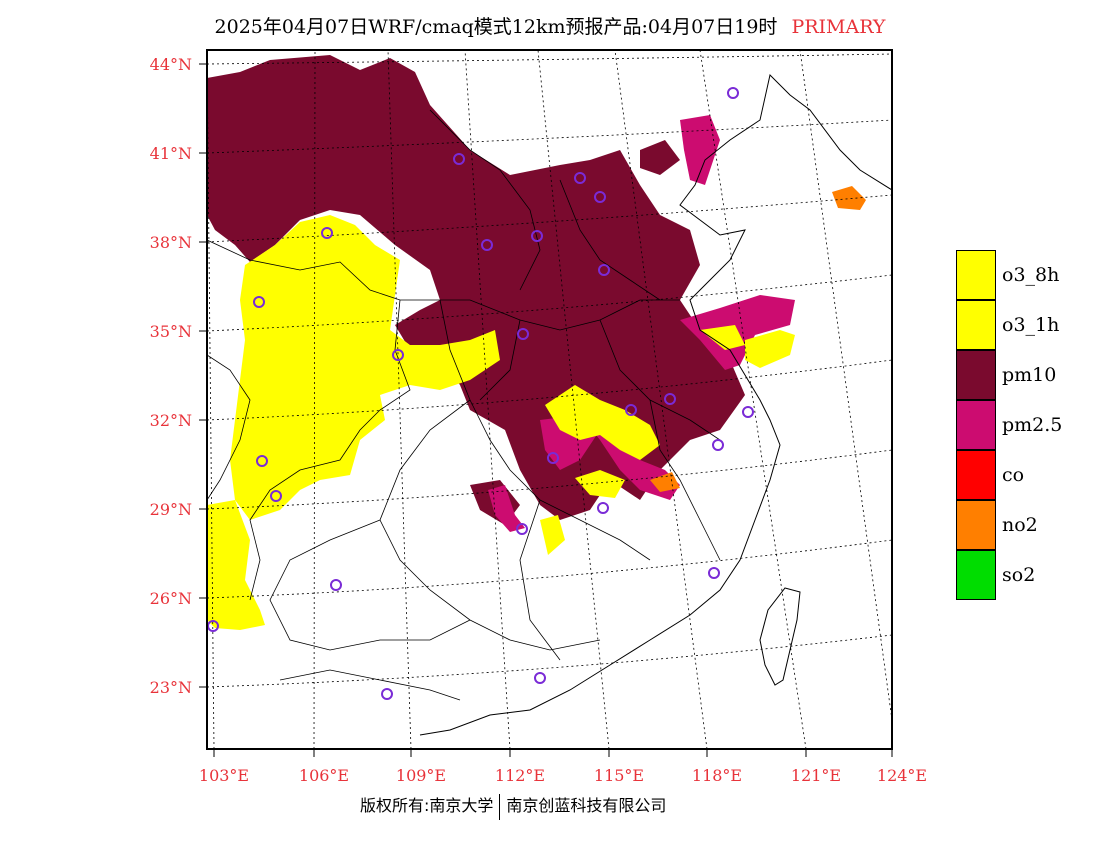  Describe the element at coordinates (365, 367) in the screenshot. I see `o3-region-west` at that location.